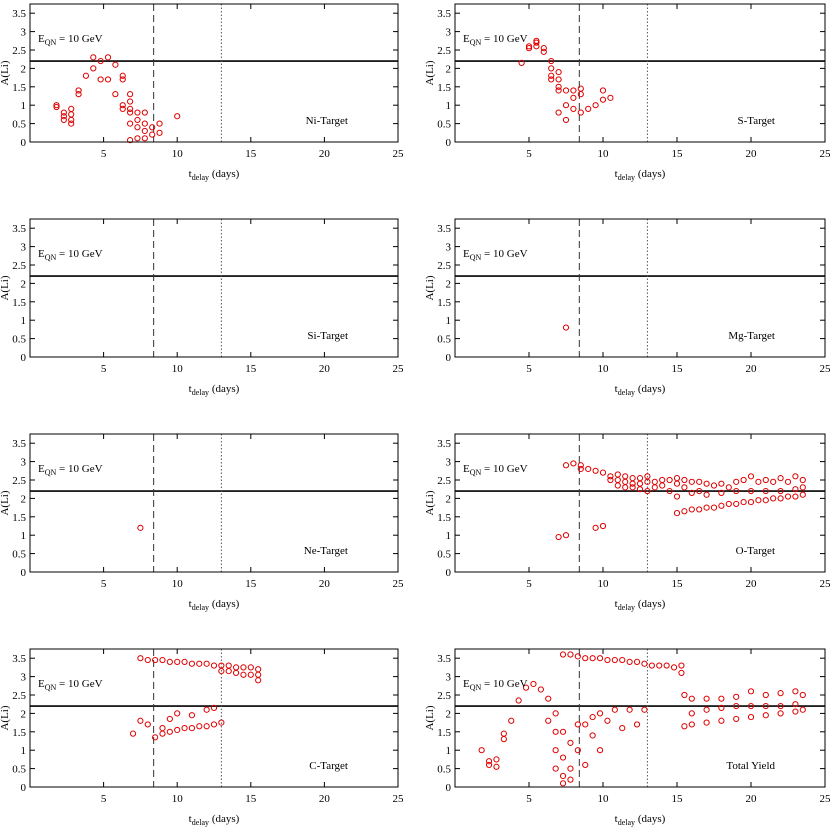  Describe the element at coordinates (444, 303) in the screenshot. I see `y-tick-label: 1.5` at that location.